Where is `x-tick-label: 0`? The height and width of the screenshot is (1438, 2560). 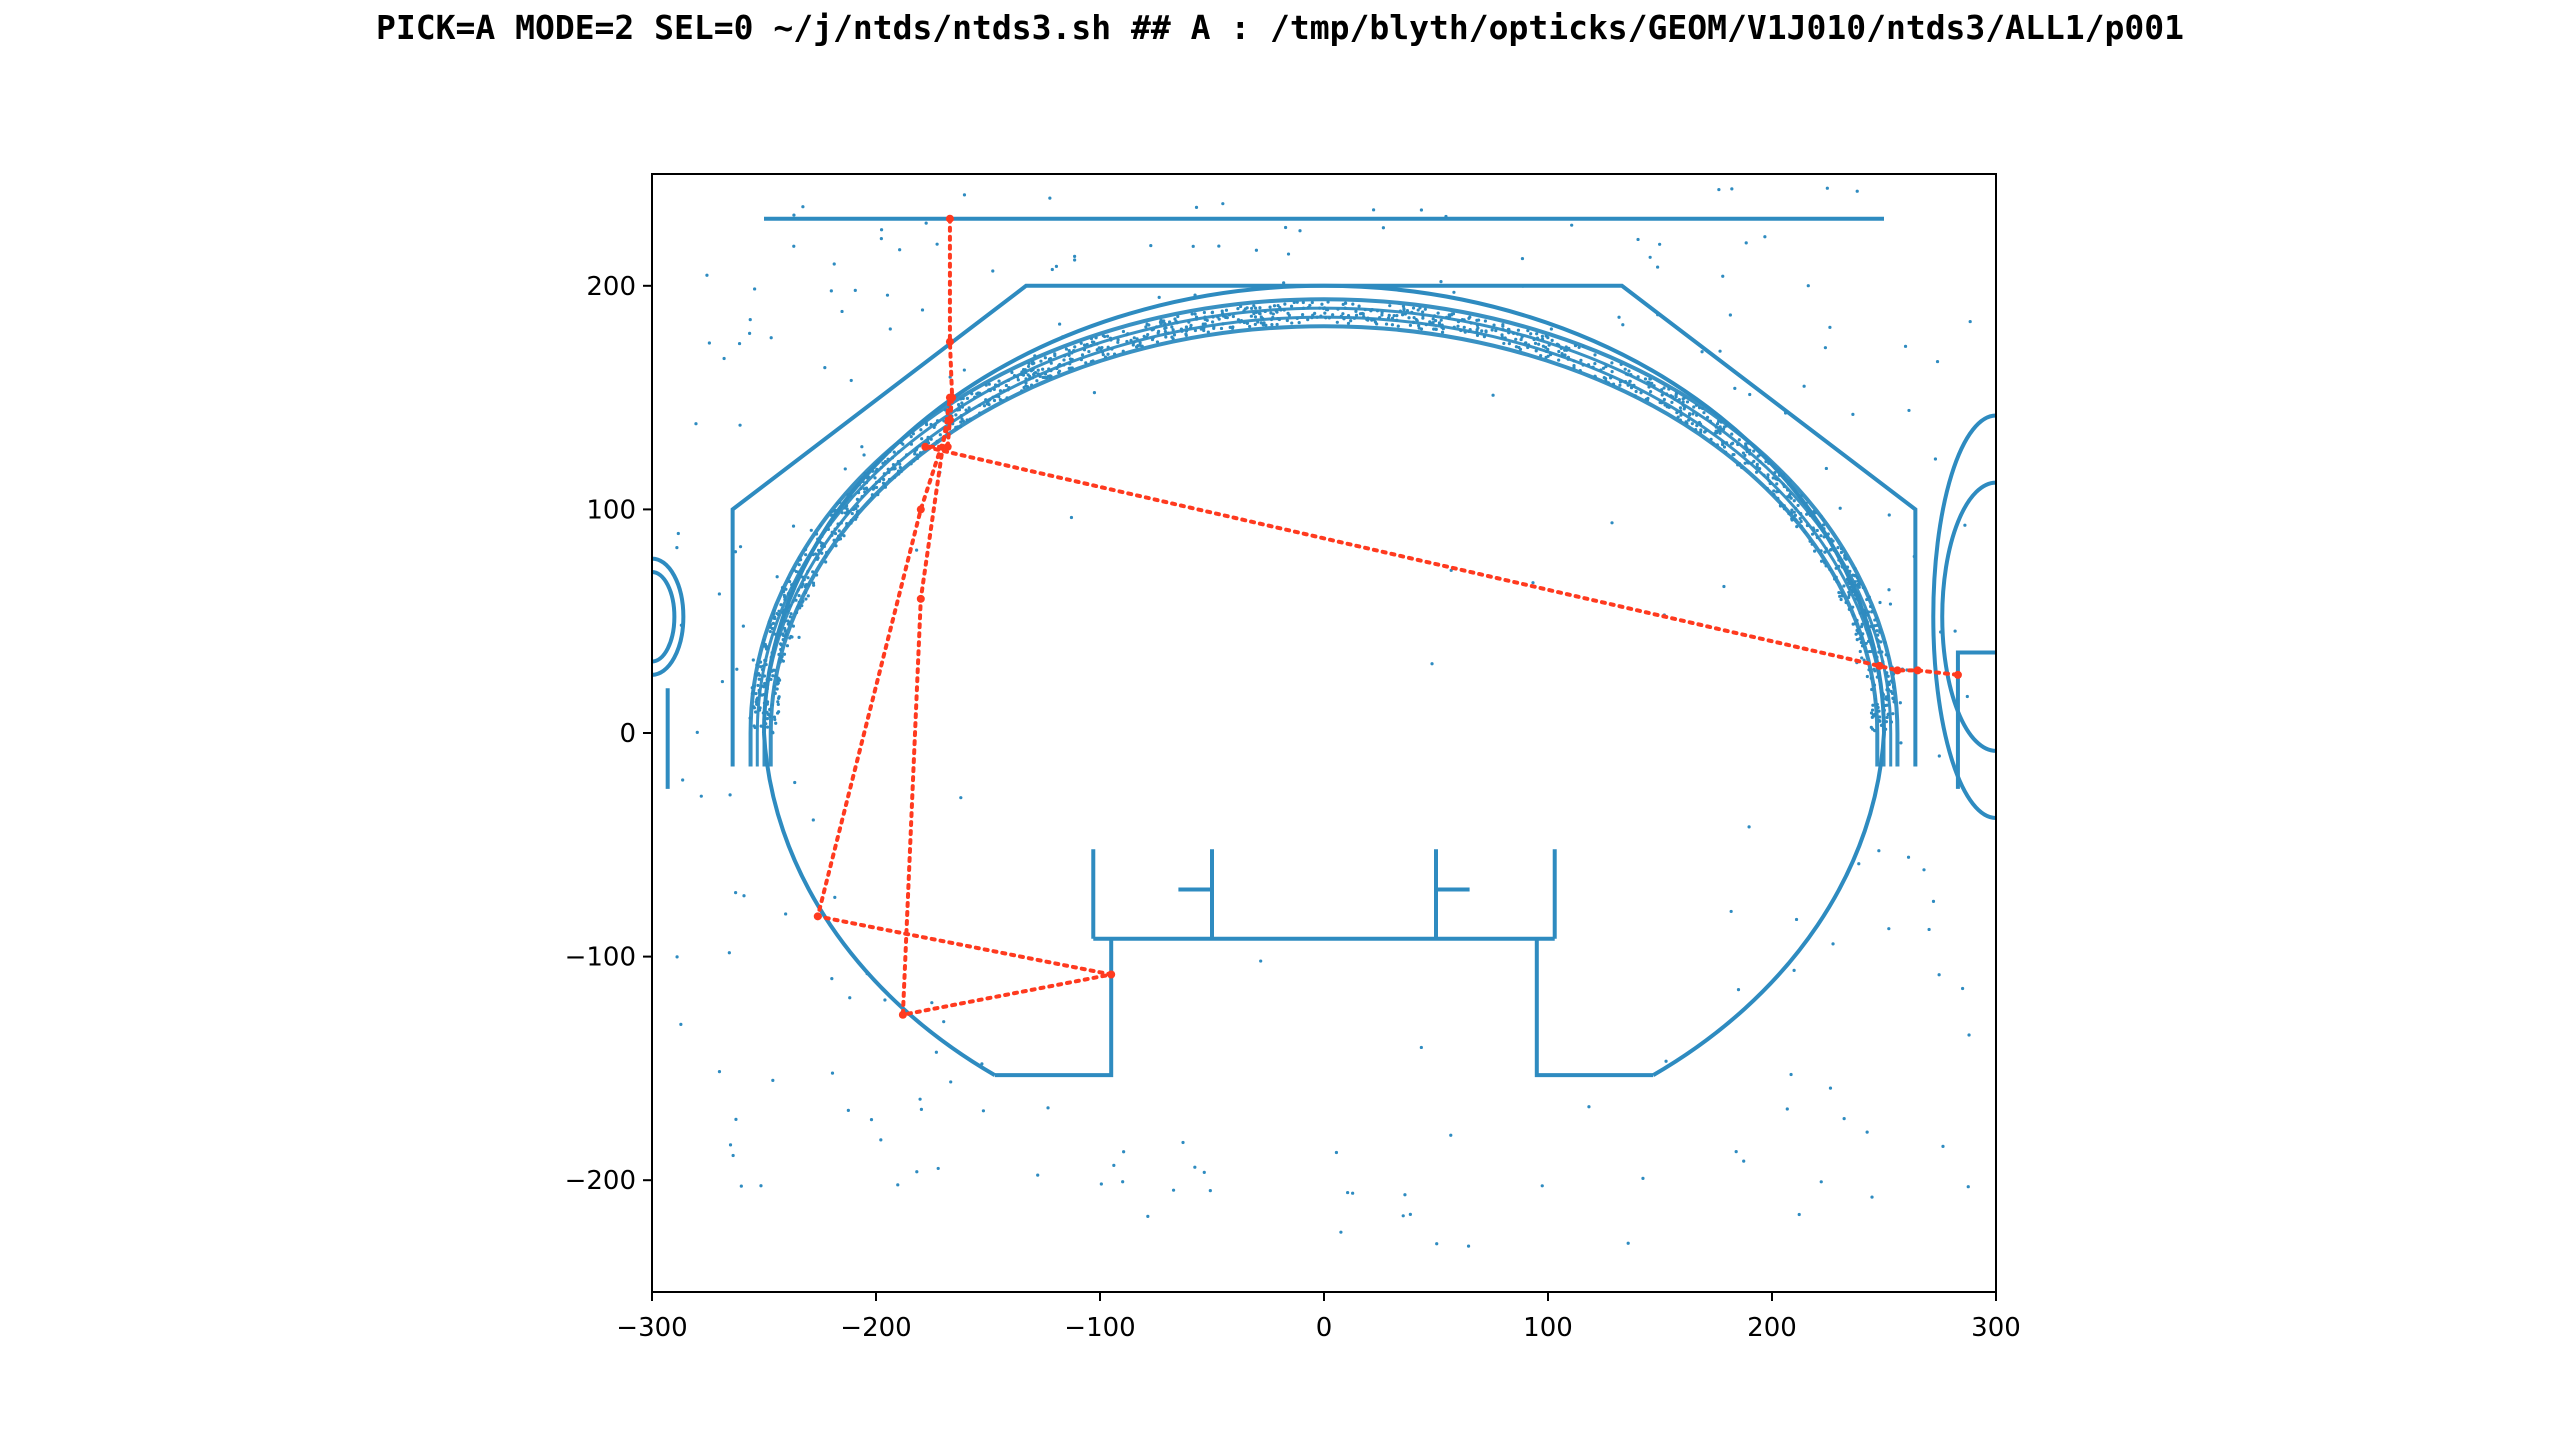 x-tick-label: 0 is located at coordinates (1324, 1328).